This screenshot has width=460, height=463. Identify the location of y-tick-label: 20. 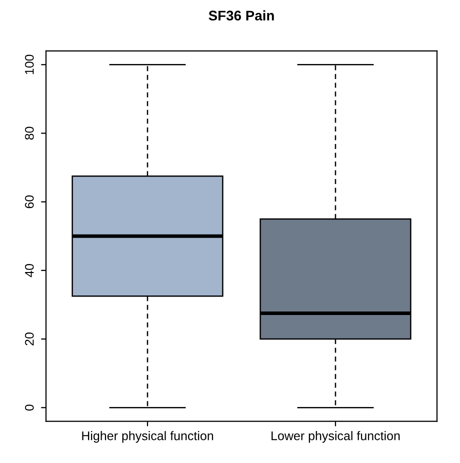
(29, 339).